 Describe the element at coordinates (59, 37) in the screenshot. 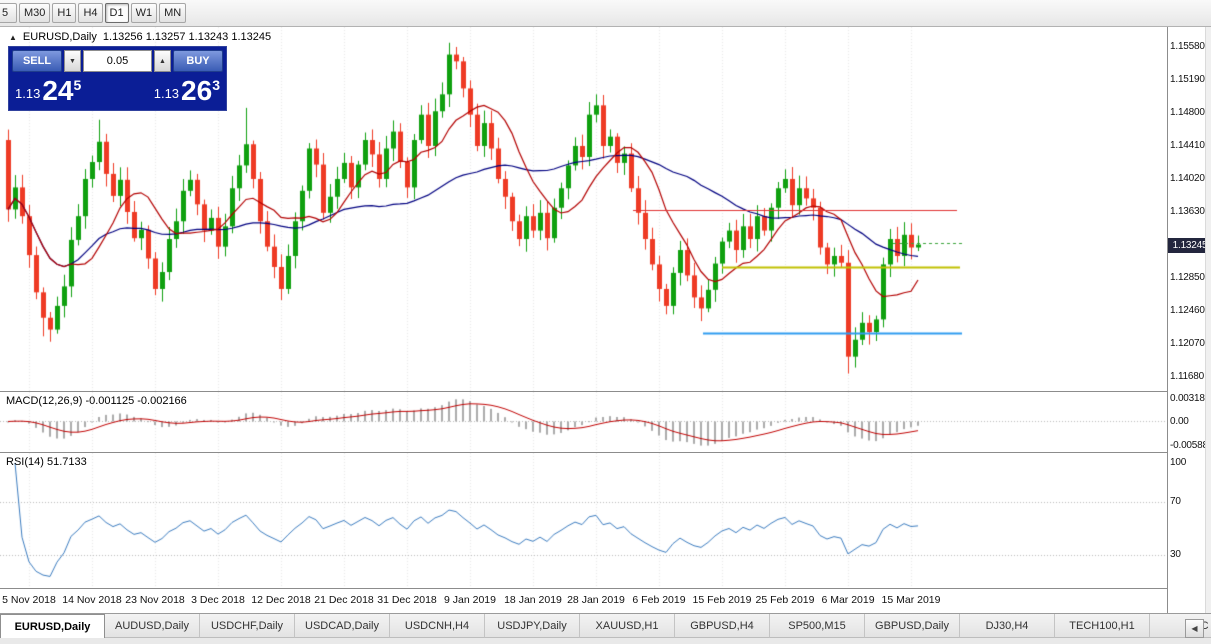

I see `symbol-period-label: EURUSD,Daily` at that location.